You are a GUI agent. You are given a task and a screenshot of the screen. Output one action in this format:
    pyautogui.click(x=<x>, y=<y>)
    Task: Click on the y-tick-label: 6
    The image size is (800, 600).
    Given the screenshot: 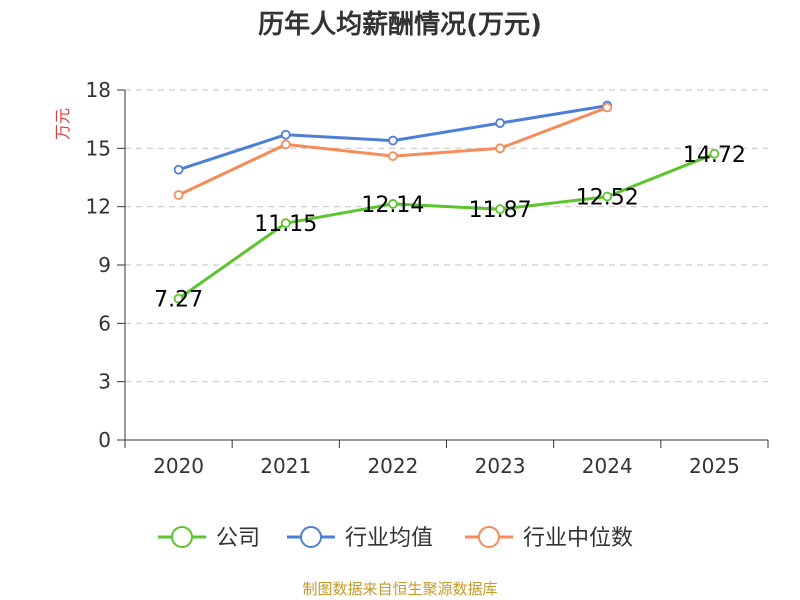 What is the action you would take?
    pyautogui.click(x=104, y=323)
    